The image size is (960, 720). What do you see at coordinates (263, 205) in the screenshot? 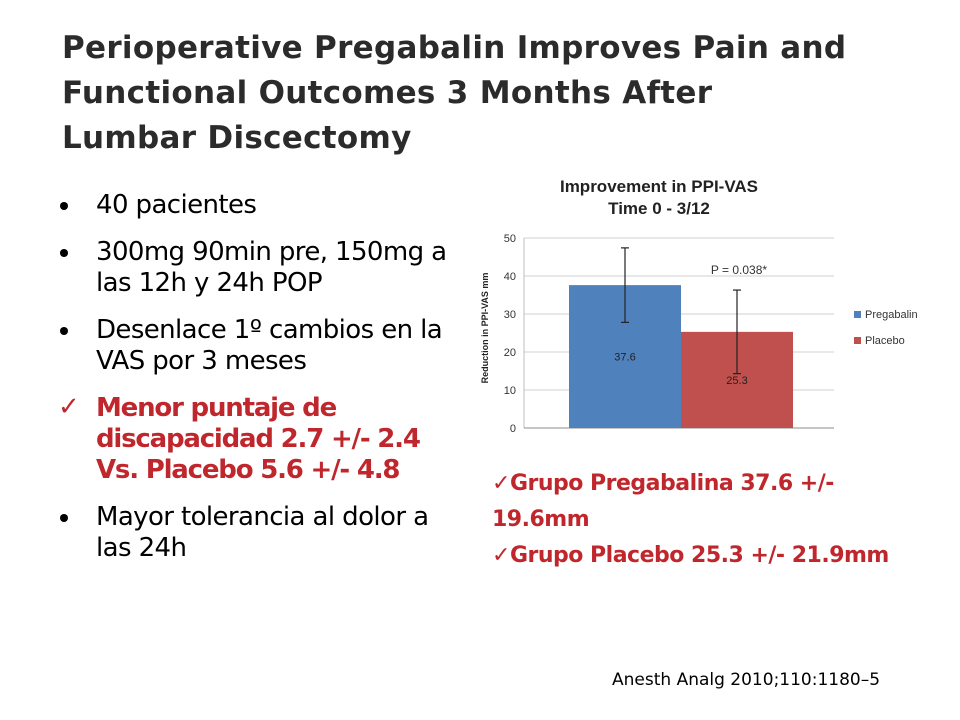
I see `bullet-item: 40 pacientes` at bounding box center [263, 205].